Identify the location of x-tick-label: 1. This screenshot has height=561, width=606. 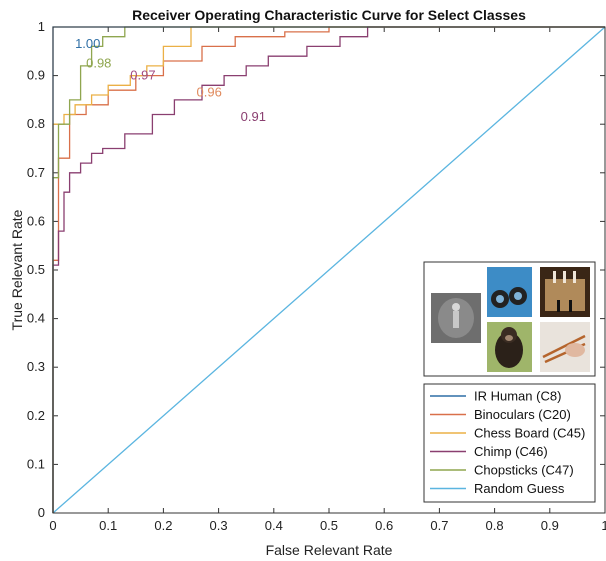
(603, 525).